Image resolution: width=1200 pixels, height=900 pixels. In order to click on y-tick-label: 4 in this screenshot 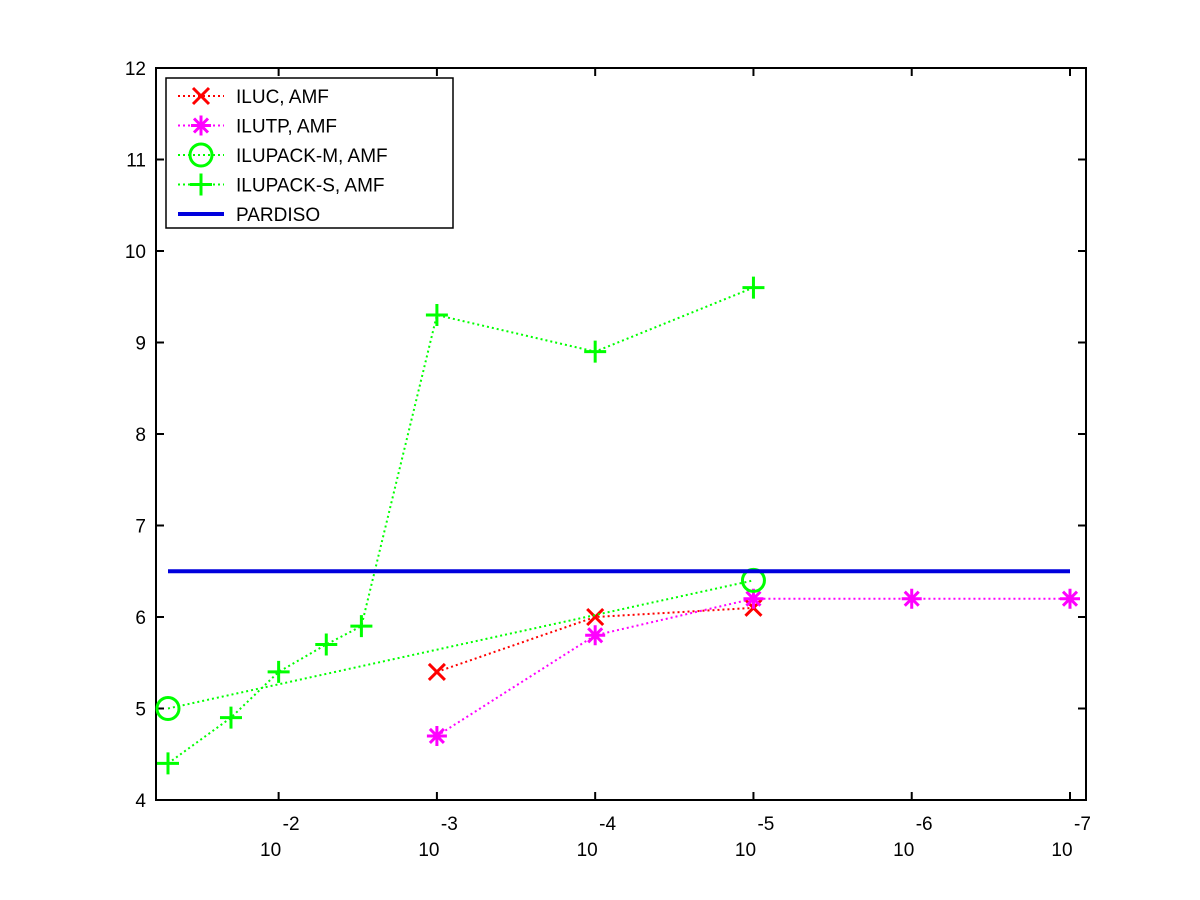, I will do `click(140, 801)`.